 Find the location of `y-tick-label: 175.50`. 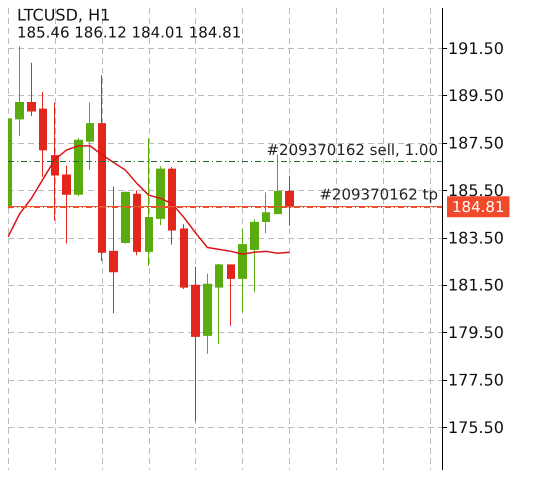

y-tick-label: 175.50 is located at coordinates (476, 427).